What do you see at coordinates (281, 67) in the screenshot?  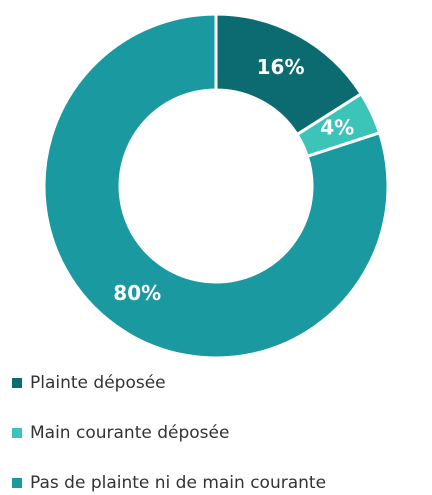 I see `data-label: 16%` at bounding box center [281, 67].